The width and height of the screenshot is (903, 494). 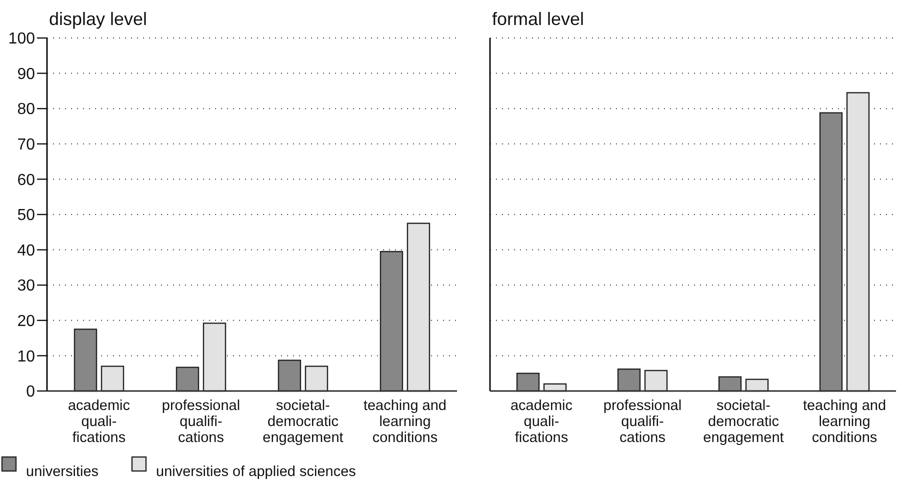 What do you see at coordinates (22, 39) in the screenshot?
I see `y-tick-label: 100` at bounding box center [22, 39].